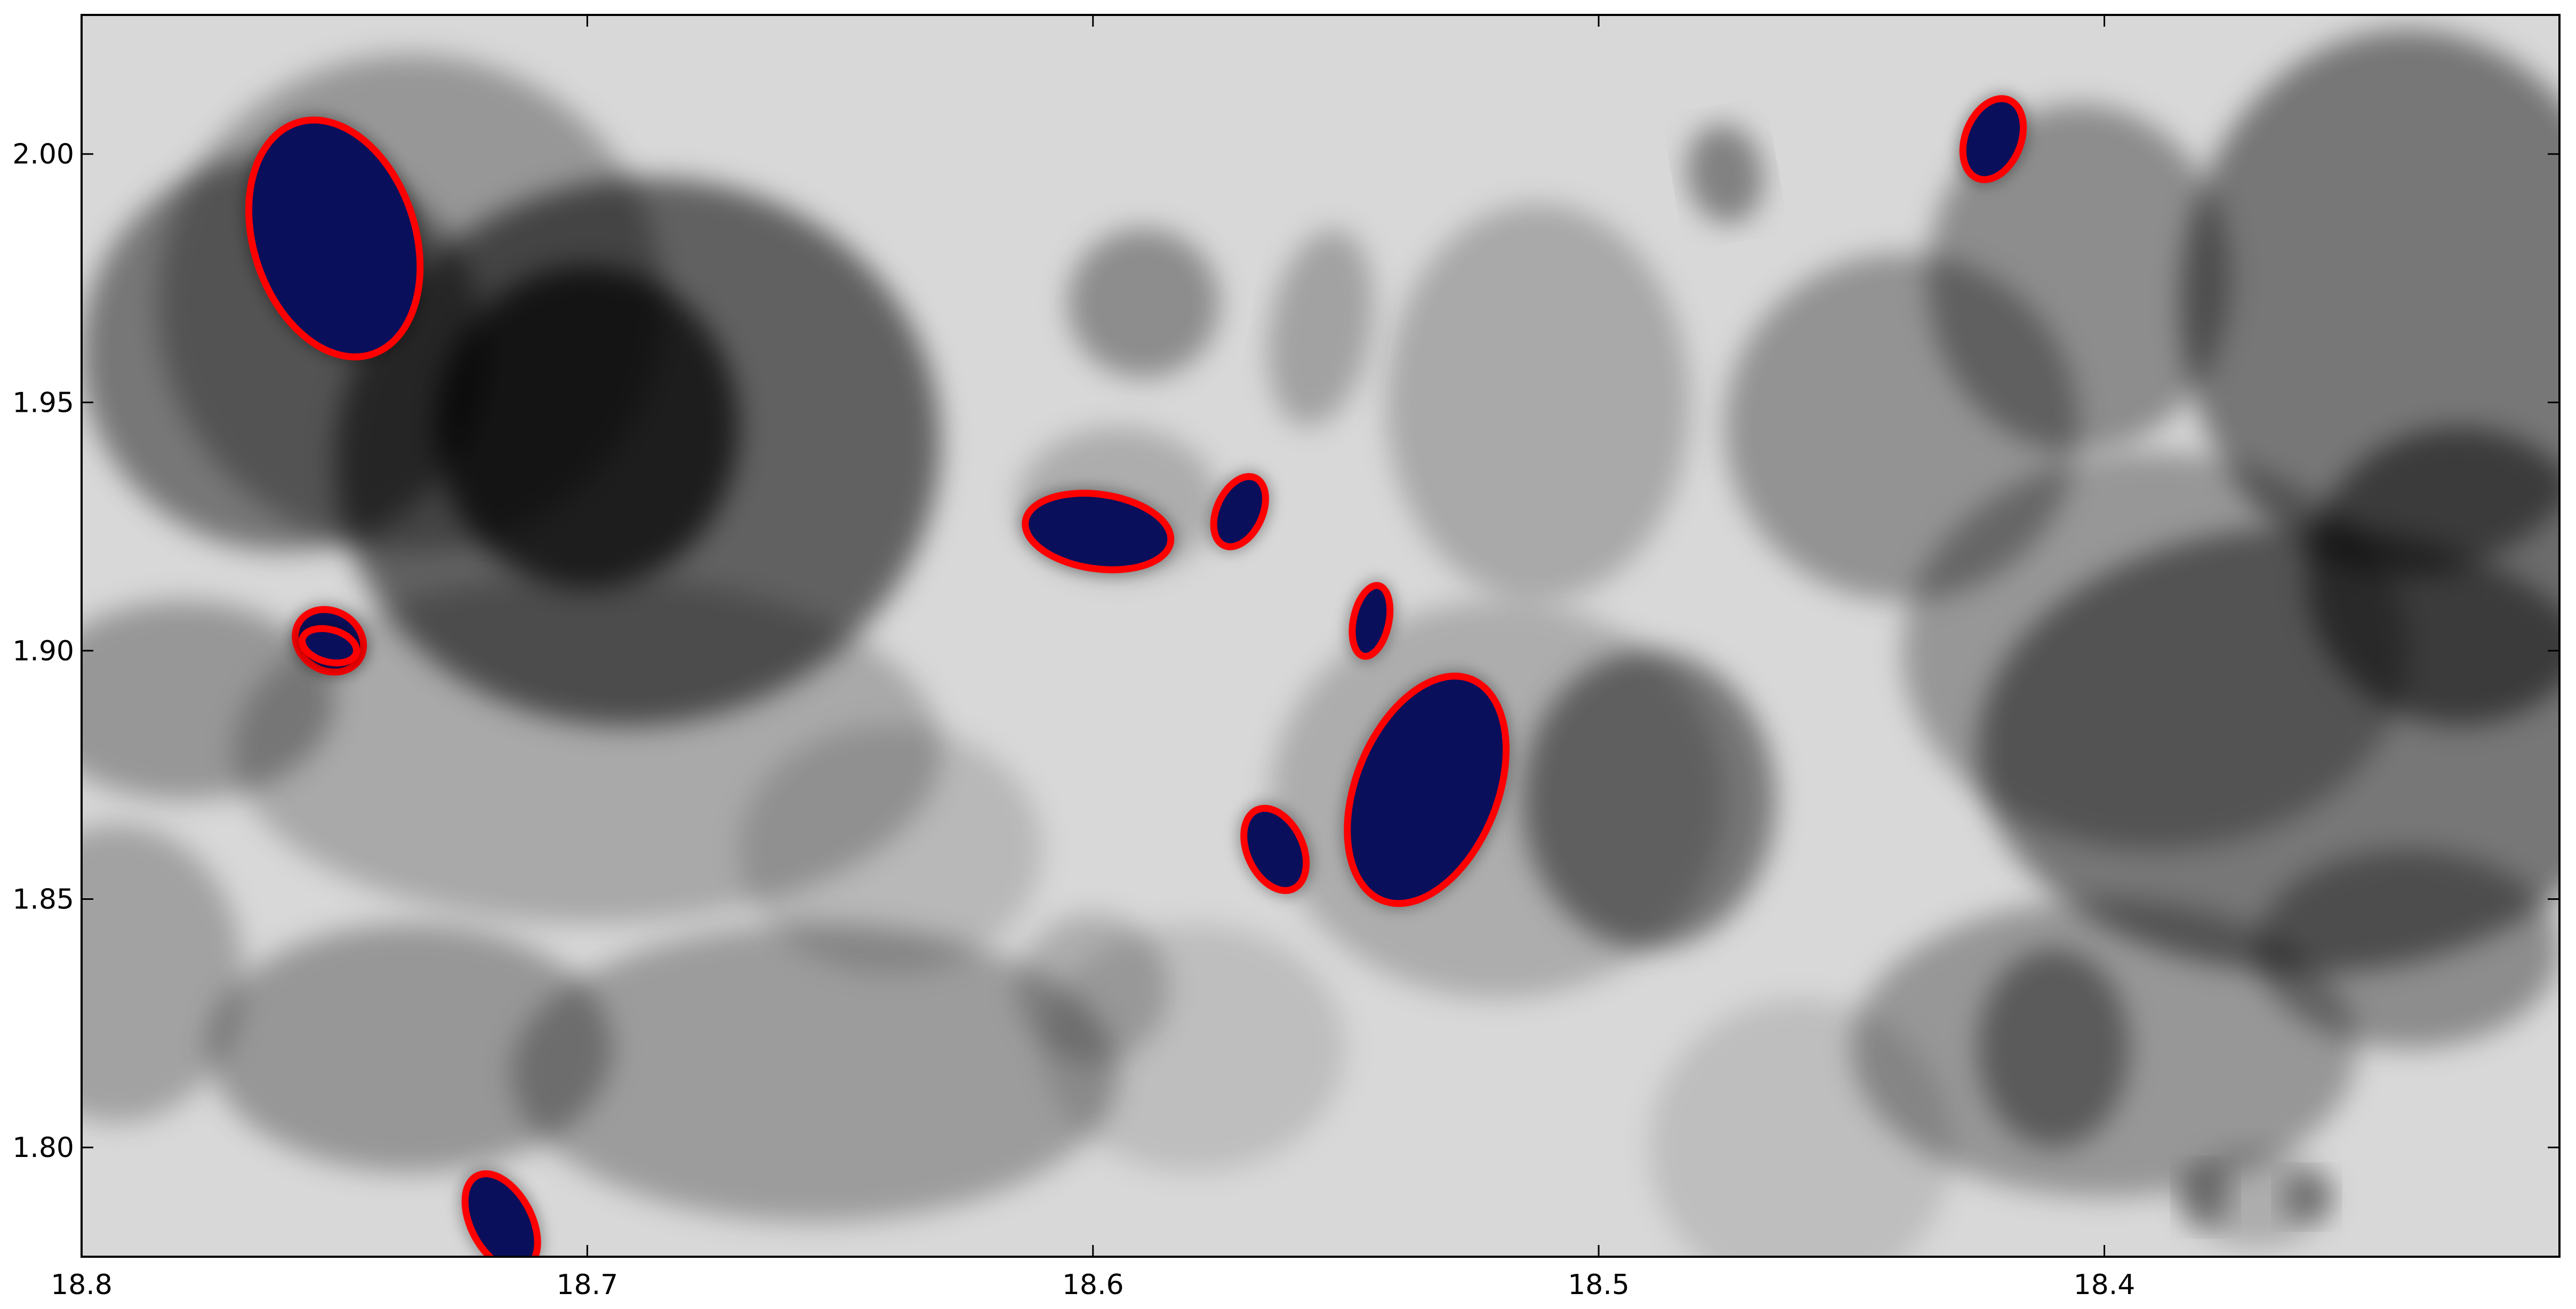 This screenshot has width=2576, height=1309. What do you see at coordinates (587, 1285) in the screenshot?
I see `x-tick-label: 18.7` at bounding box center [587, 1285].